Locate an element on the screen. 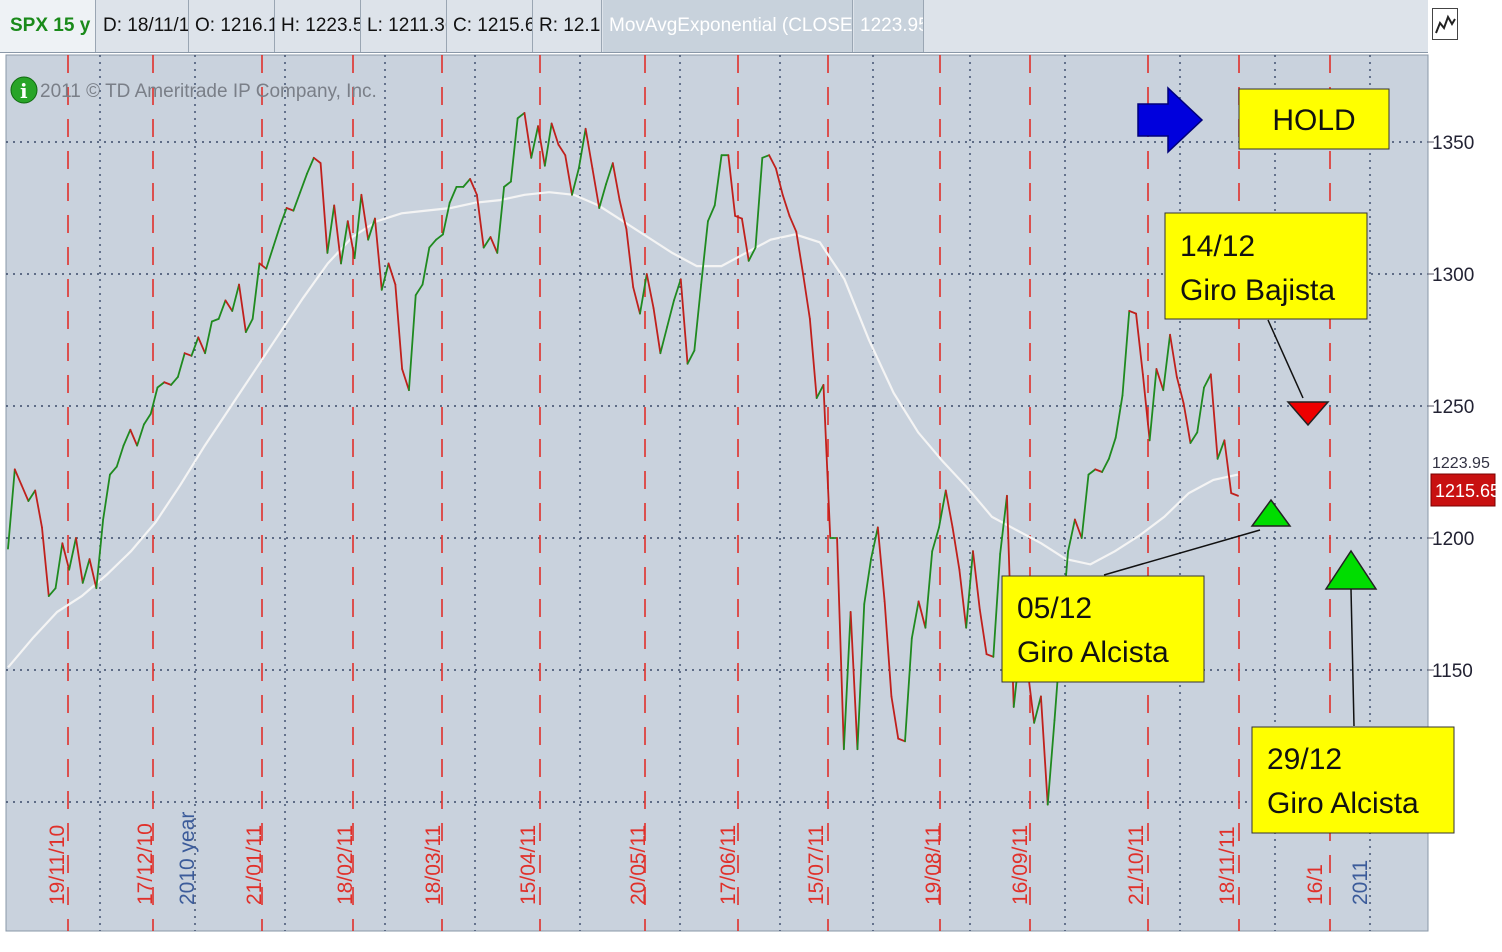 This screenshot has width=1502, height=952. last-price-badge is located at coordinates (1463, 490).